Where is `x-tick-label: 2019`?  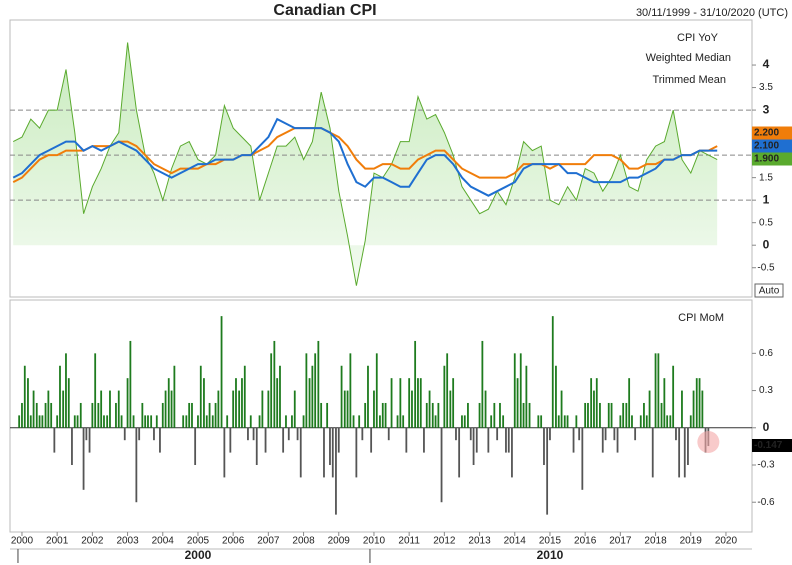
x-tick-label: 2019 is located at coordinates (691, 541).